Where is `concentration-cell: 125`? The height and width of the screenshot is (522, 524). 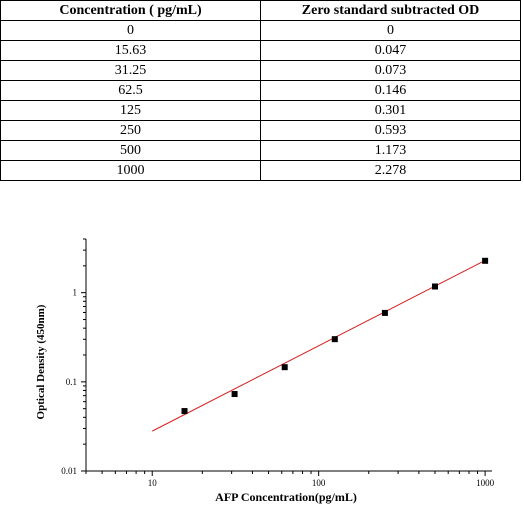 concentration-cell: 125 is located at coordinates (130, 110).